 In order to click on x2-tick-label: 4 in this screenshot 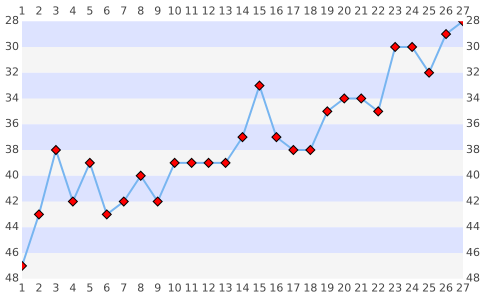, I will do `click(72, 11)`.